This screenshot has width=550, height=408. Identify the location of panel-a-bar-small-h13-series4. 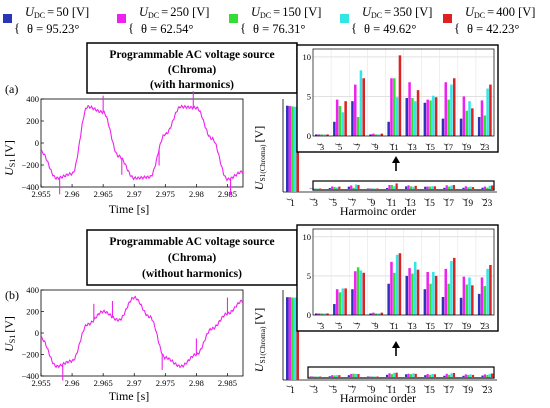
(413, 187).